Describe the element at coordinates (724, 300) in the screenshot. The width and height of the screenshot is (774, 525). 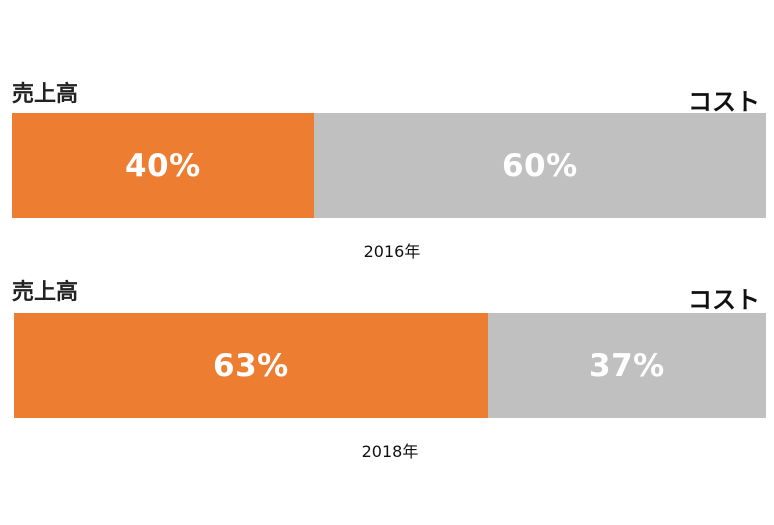
I see `cost-label-2018: コスト` at that location.